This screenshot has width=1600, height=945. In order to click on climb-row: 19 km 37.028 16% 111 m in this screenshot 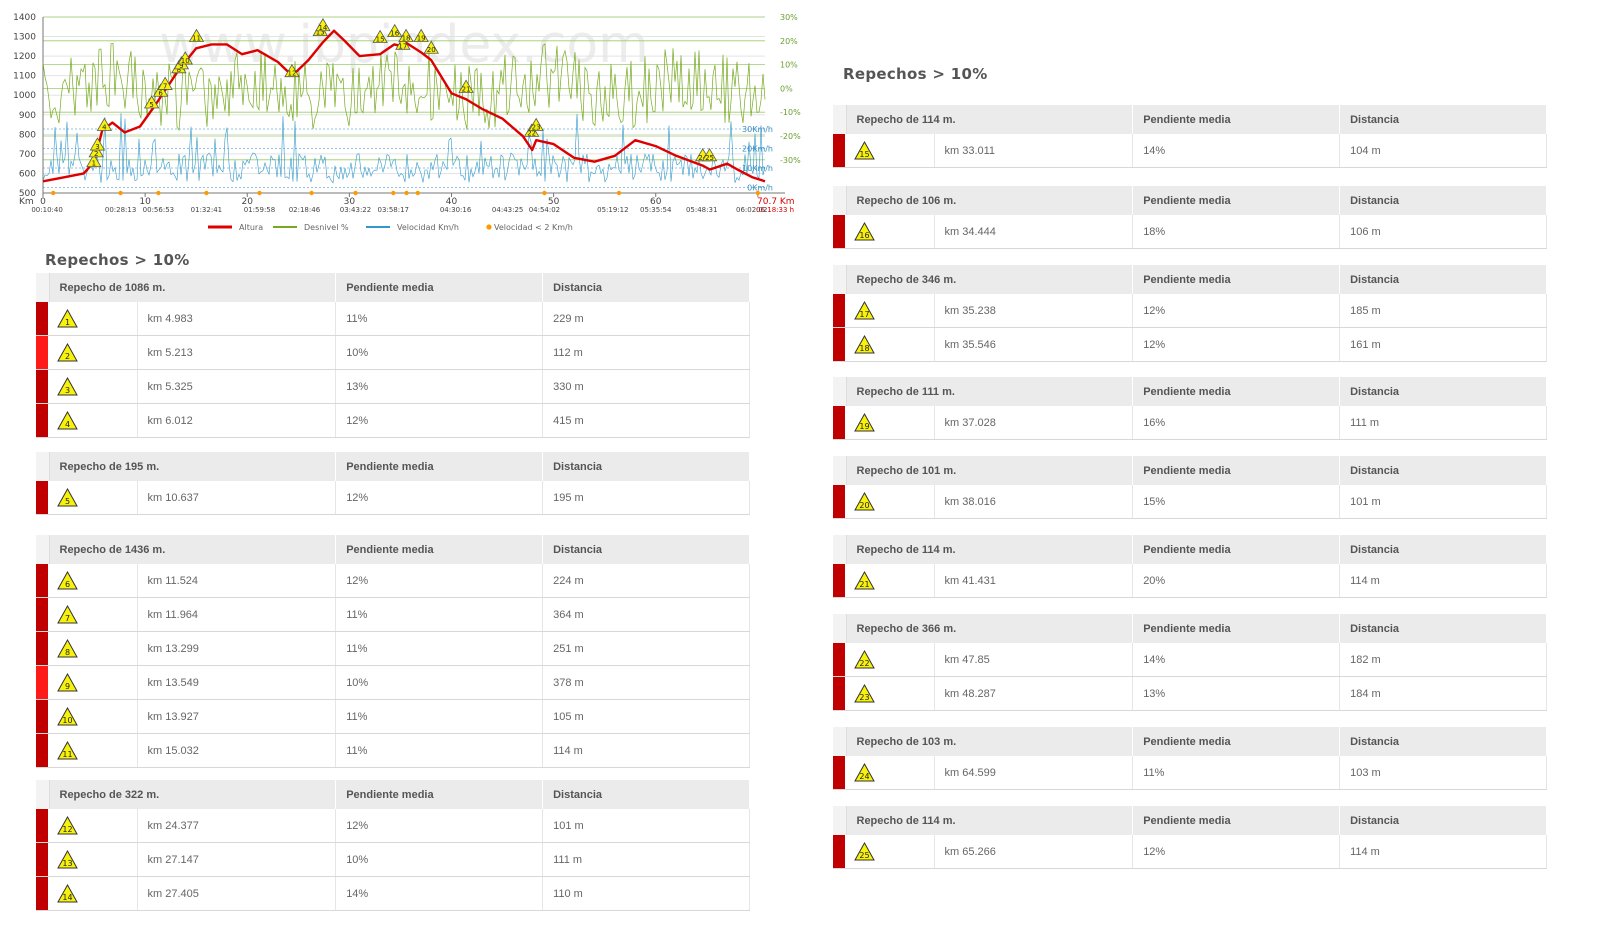, I will do `click(1190, 423)`.